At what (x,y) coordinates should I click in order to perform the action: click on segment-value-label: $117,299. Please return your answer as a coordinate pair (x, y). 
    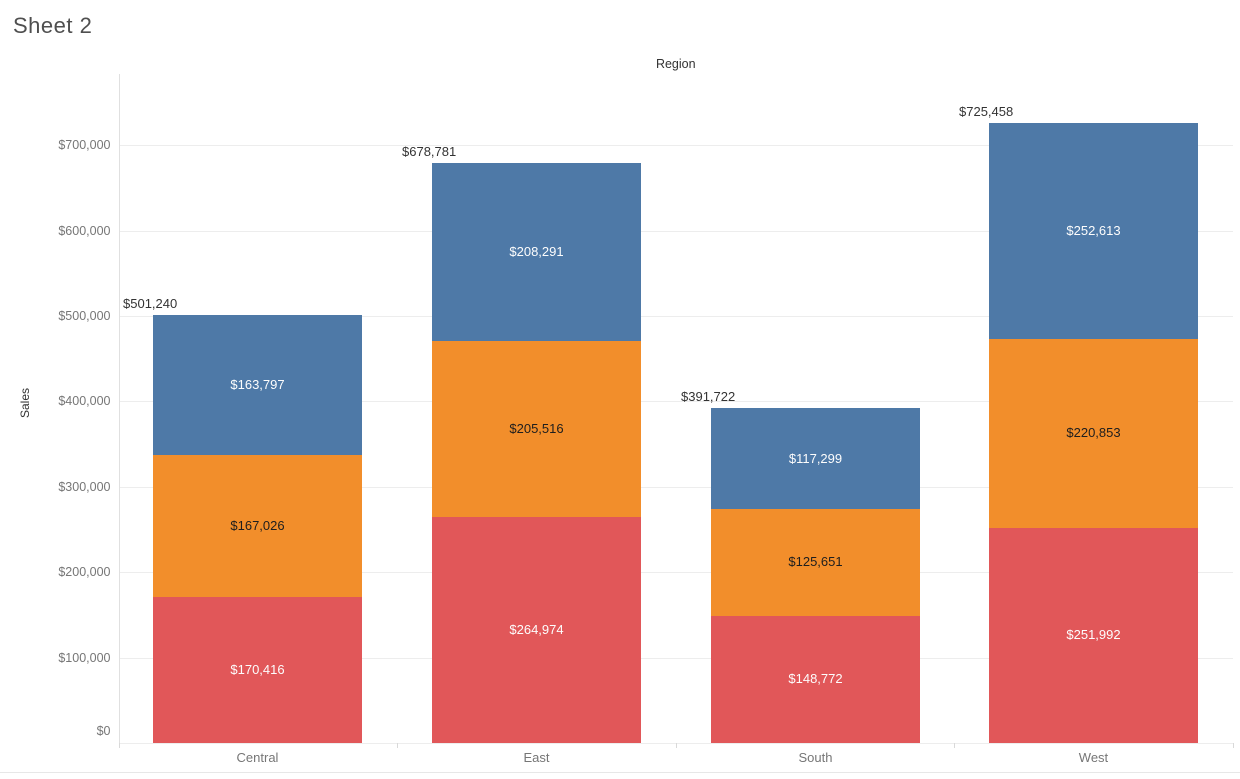
    Looking at the image, I should click on (815, 458).